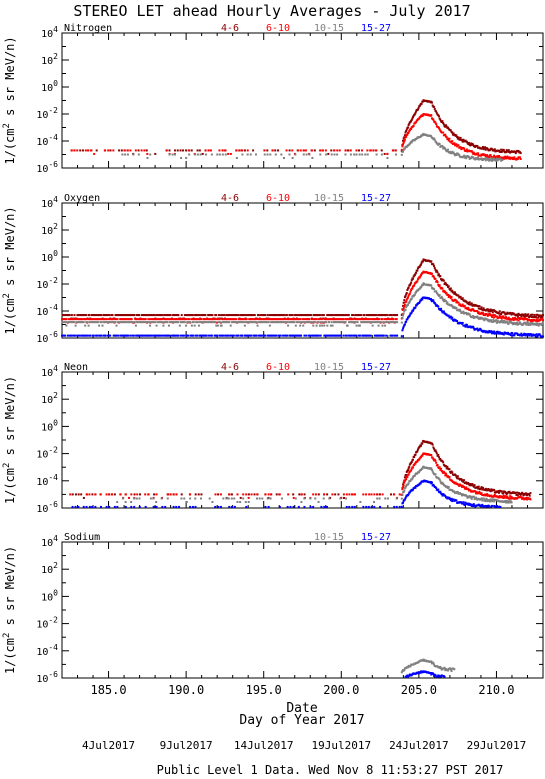 The width and height of the screenshot is (545, 779). I want to click on y-axis-label: 1/(cm2 s sr MeV/n), so click(9, 270).